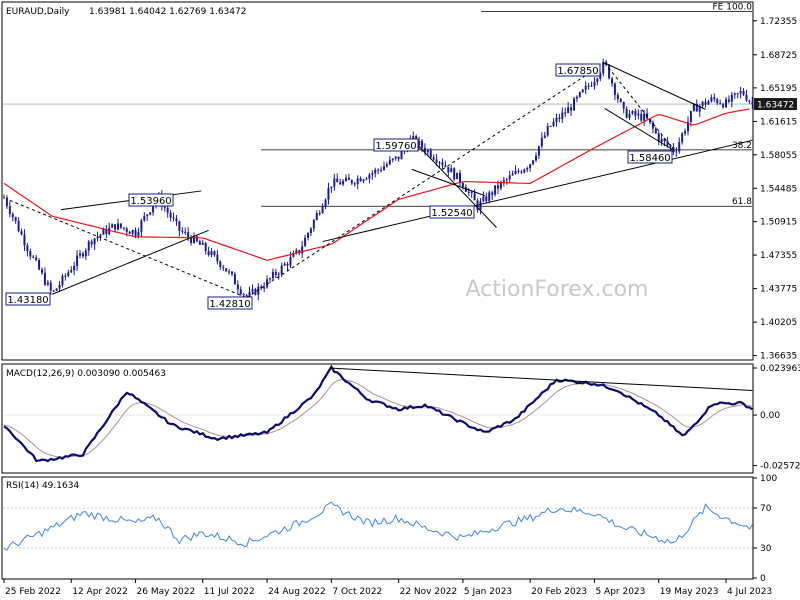 This screenshot has width=800, height=600. Describe the element at coordinates (130, 262) in the screenshot. I see `support-trendline-2022` at that location.